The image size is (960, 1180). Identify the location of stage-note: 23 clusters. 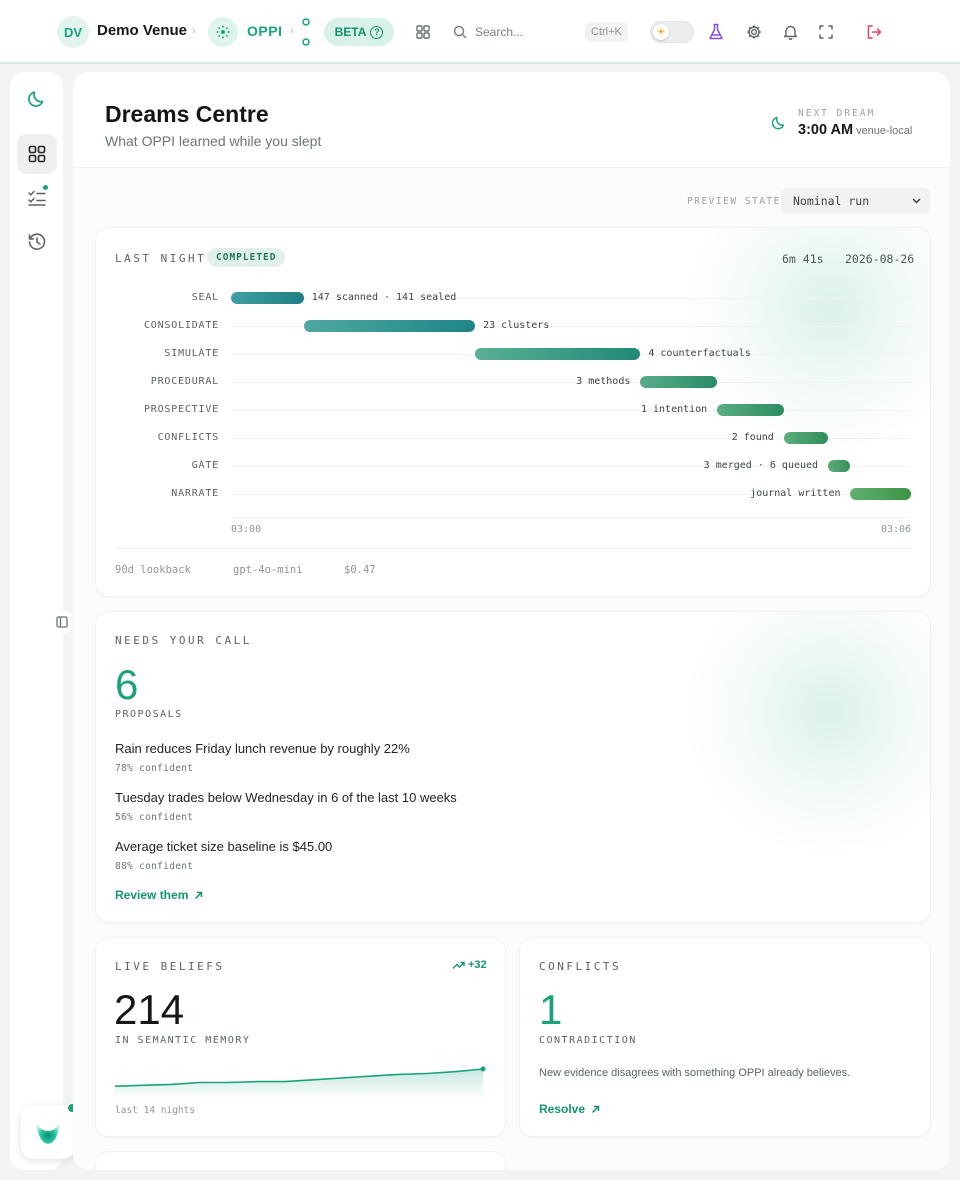
(516, 325).